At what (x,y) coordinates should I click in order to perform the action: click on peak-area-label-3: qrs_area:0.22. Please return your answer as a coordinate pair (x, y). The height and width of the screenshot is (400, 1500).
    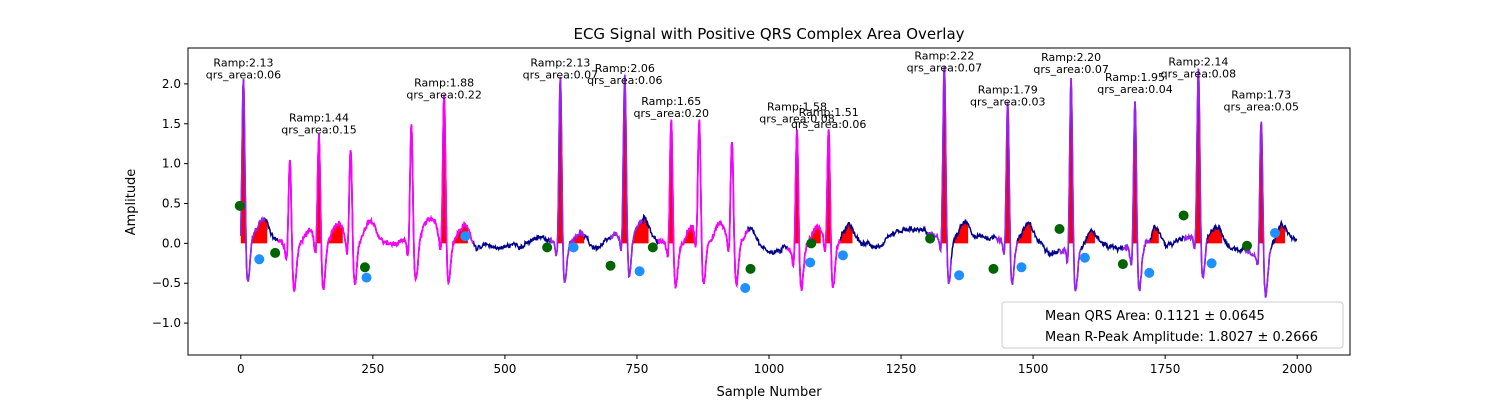
    Looking at the image, I should click on (443, 94).